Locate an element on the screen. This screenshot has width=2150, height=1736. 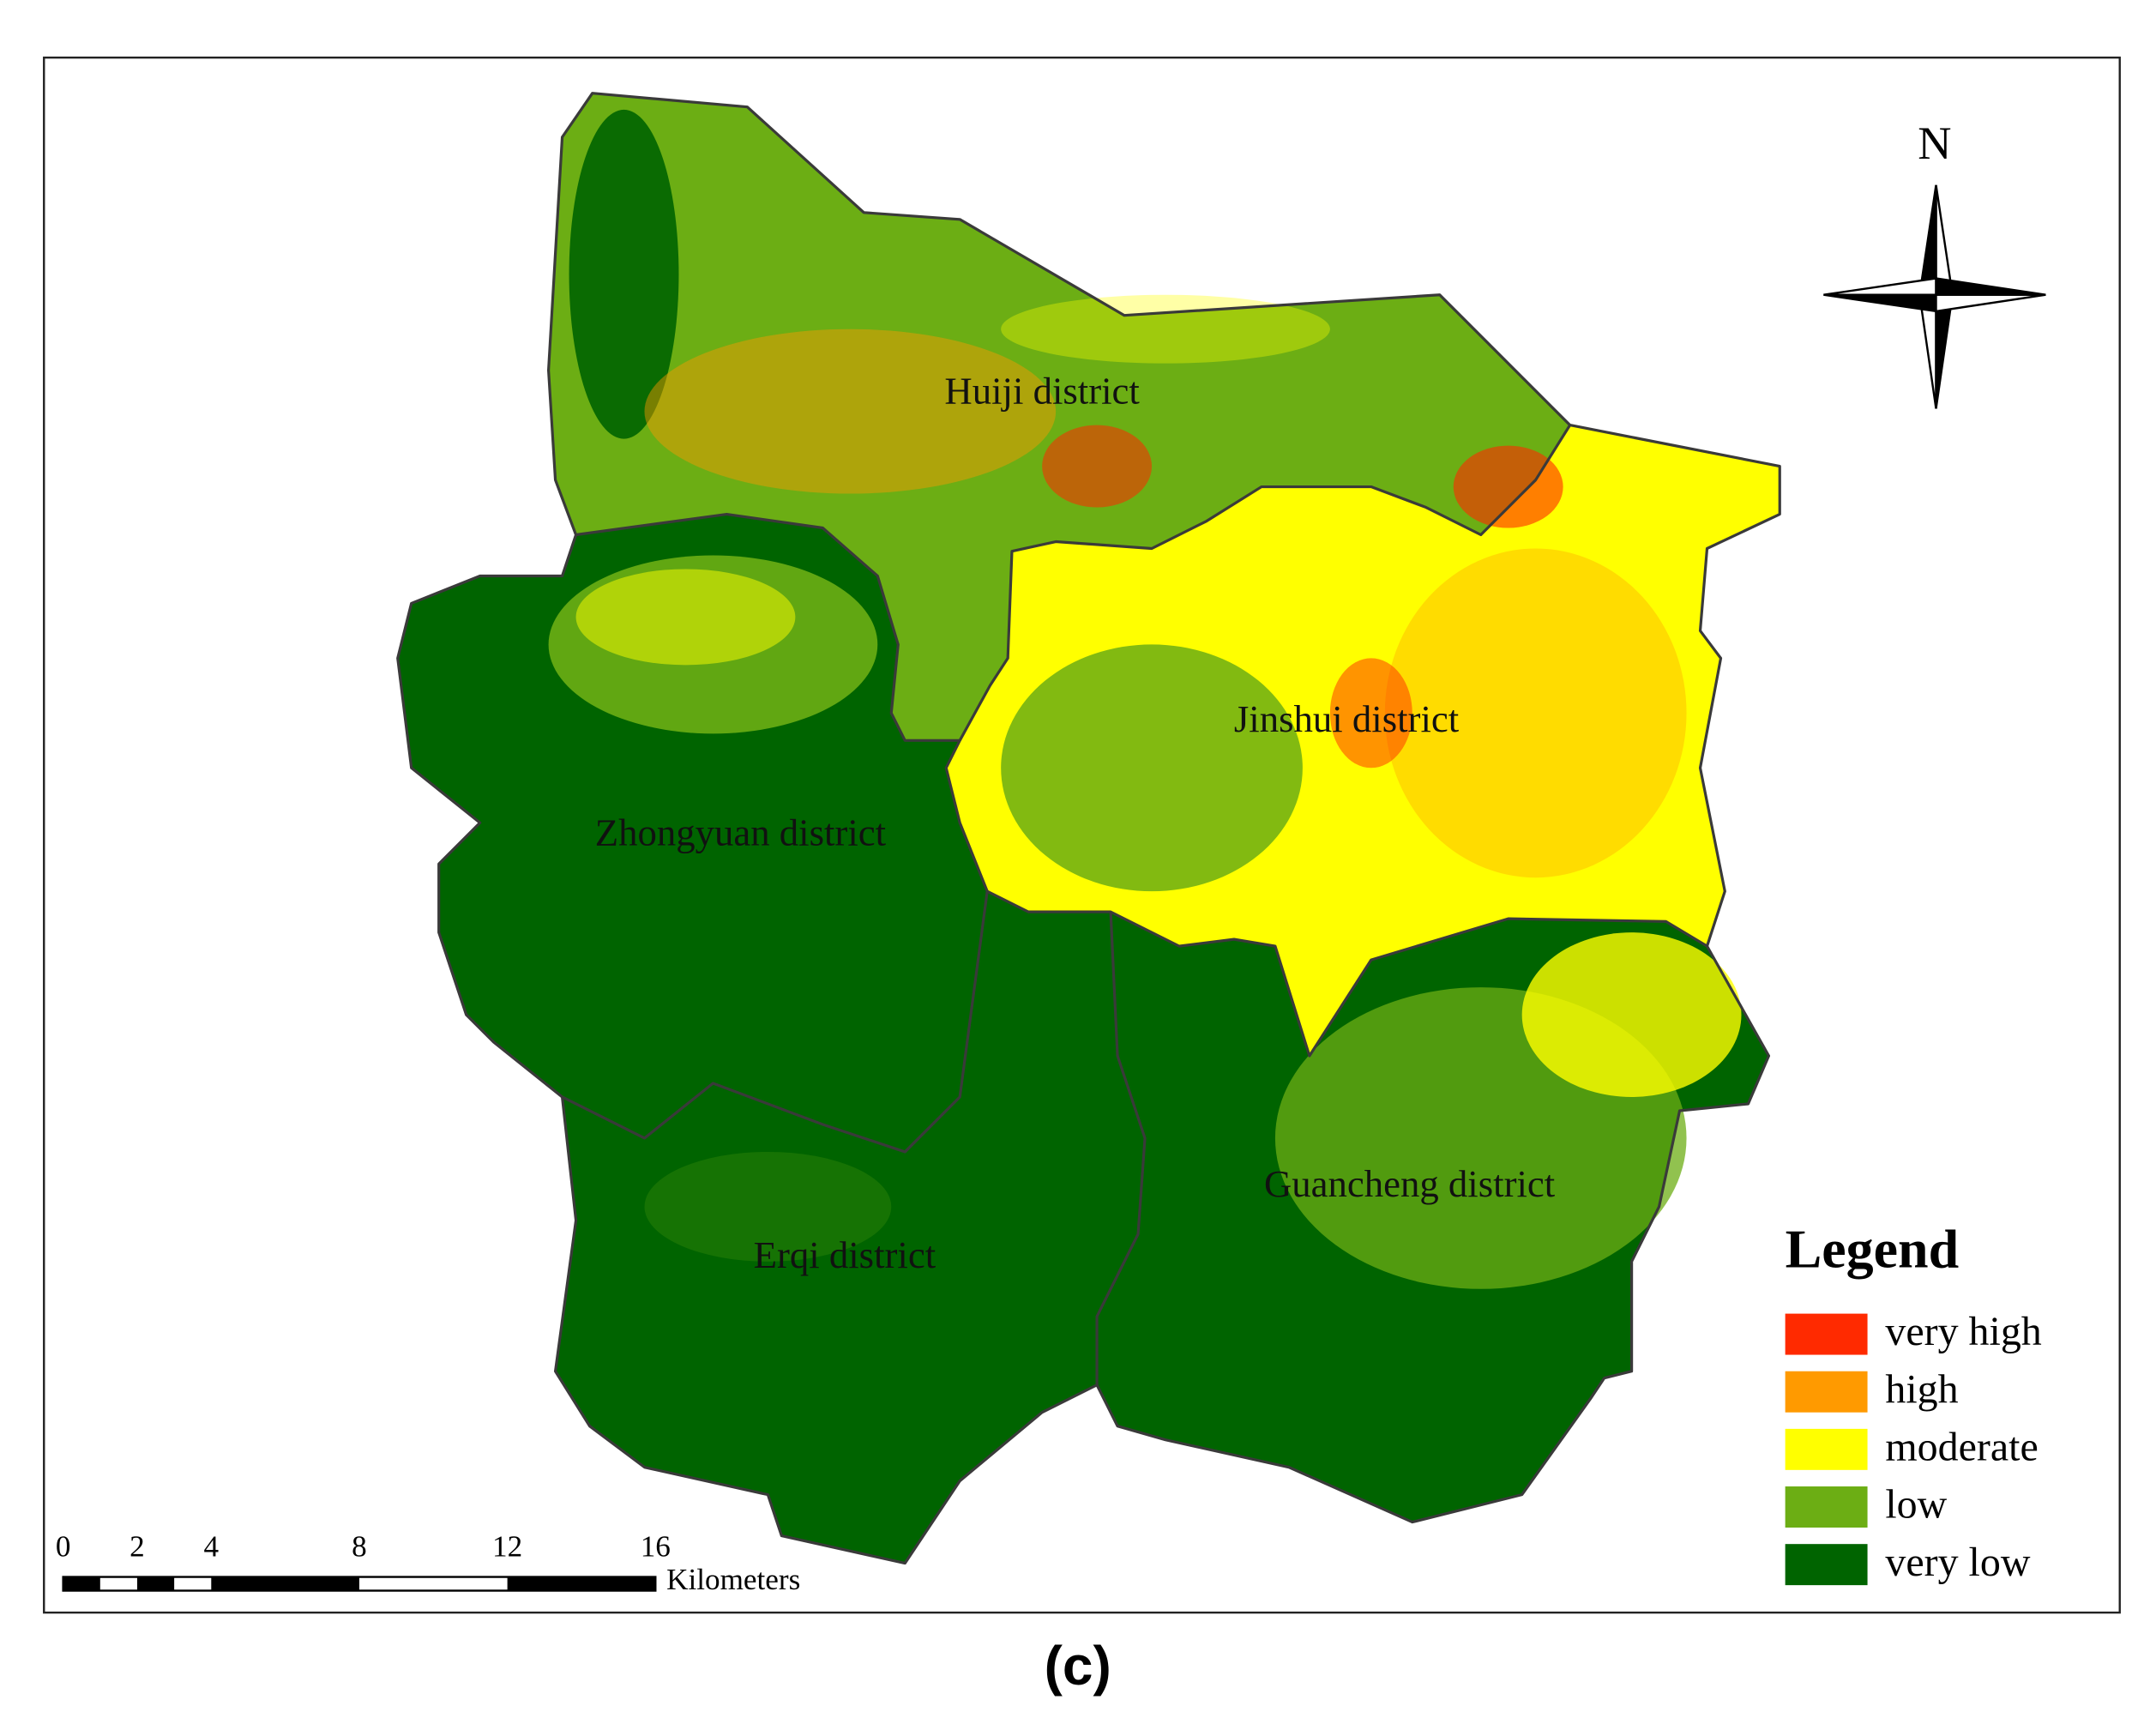
district-label: Guancheng district is located at coordinates (1410, 1183).